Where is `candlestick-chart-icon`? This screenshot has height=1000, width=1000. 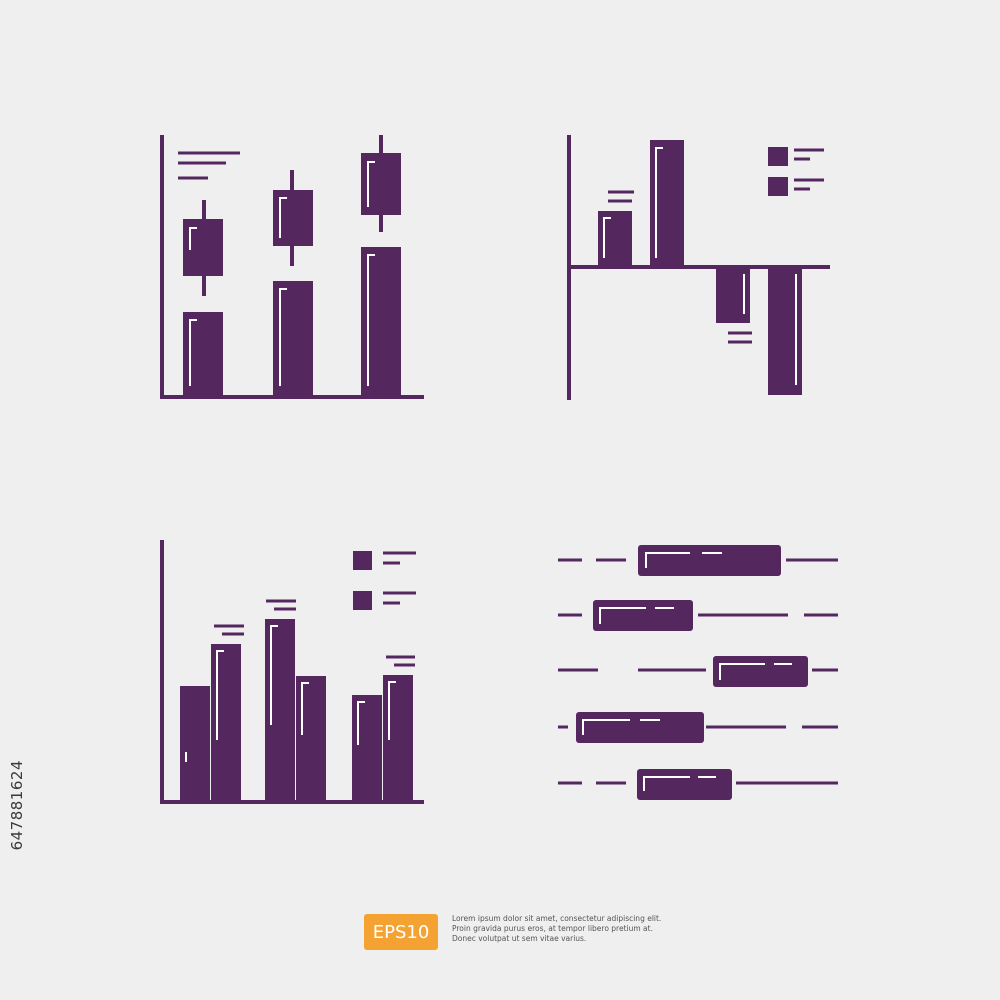 candlestick-chart-icon is located at coordinates (292, 267).